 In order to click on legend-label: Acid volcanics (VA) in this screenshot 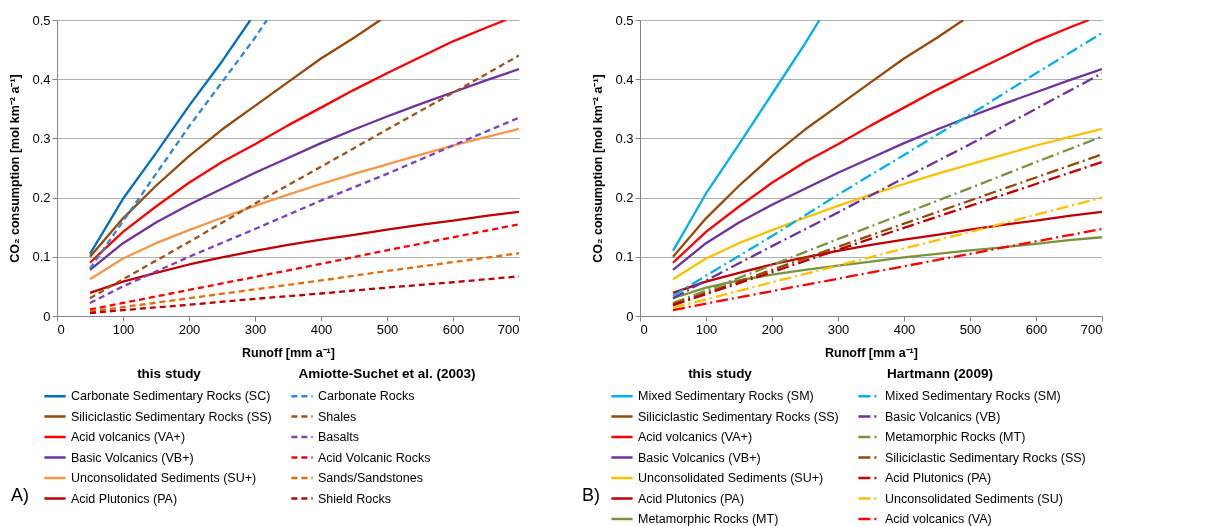, I will do `click(938, 519)`.